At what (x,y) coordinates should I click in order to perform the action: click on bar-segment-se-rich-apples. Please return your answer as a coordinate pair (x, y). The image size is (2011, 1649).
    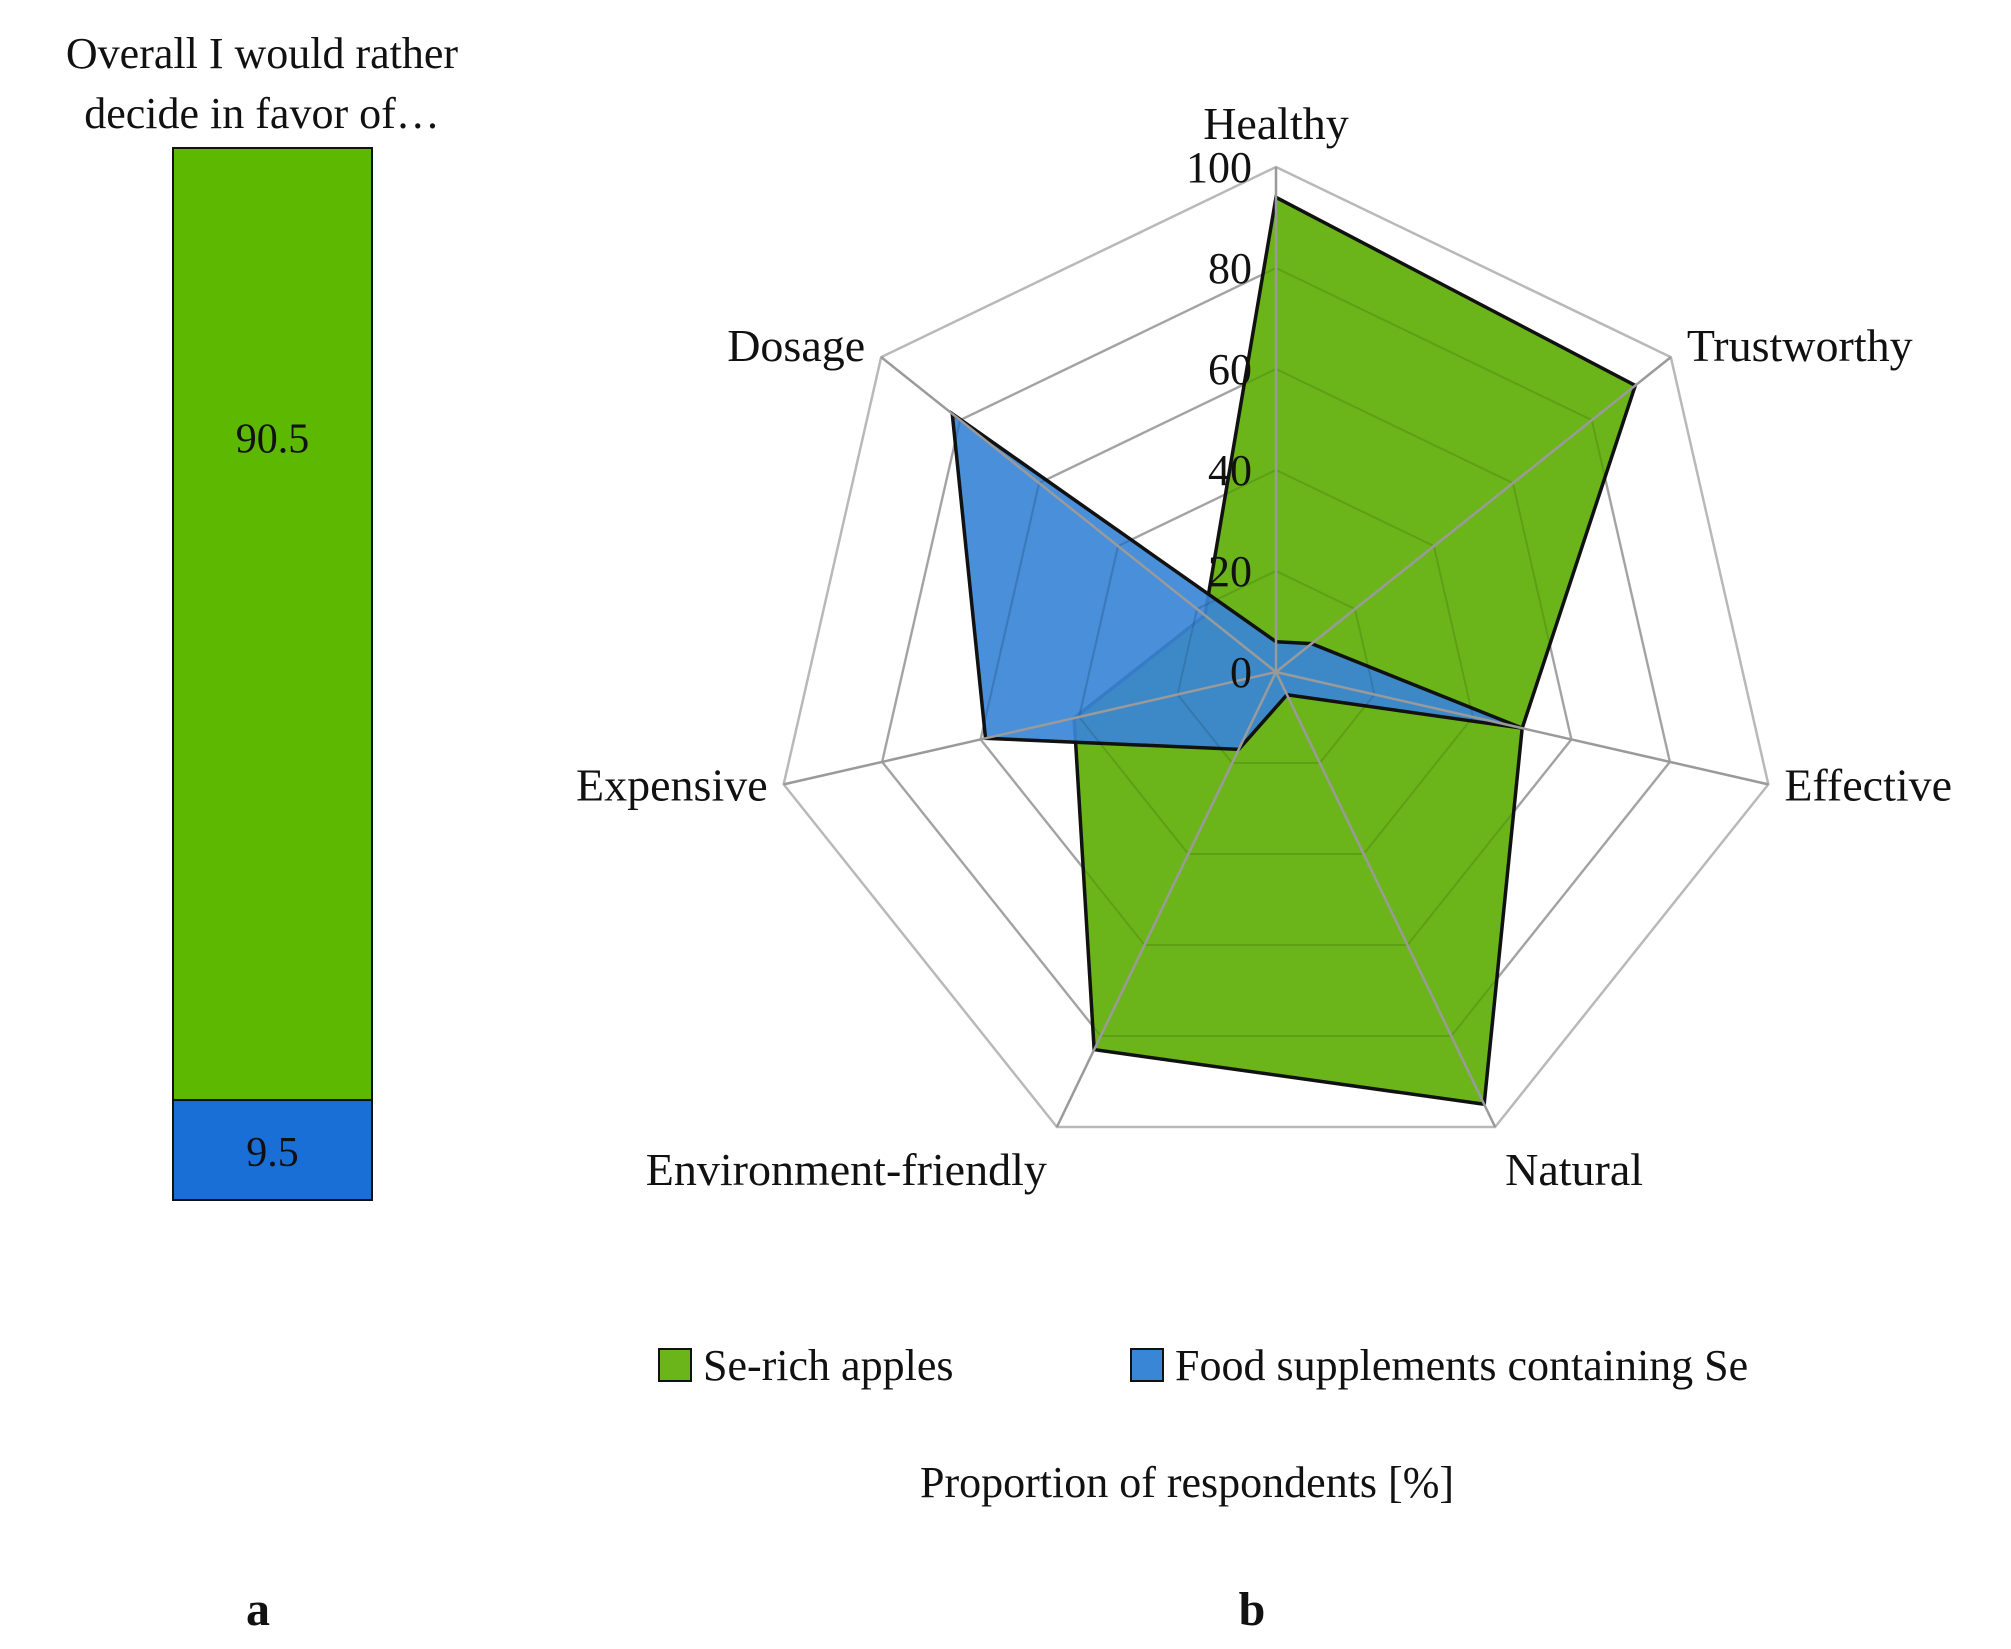
    Looking at the image, I should click on (272, 624).